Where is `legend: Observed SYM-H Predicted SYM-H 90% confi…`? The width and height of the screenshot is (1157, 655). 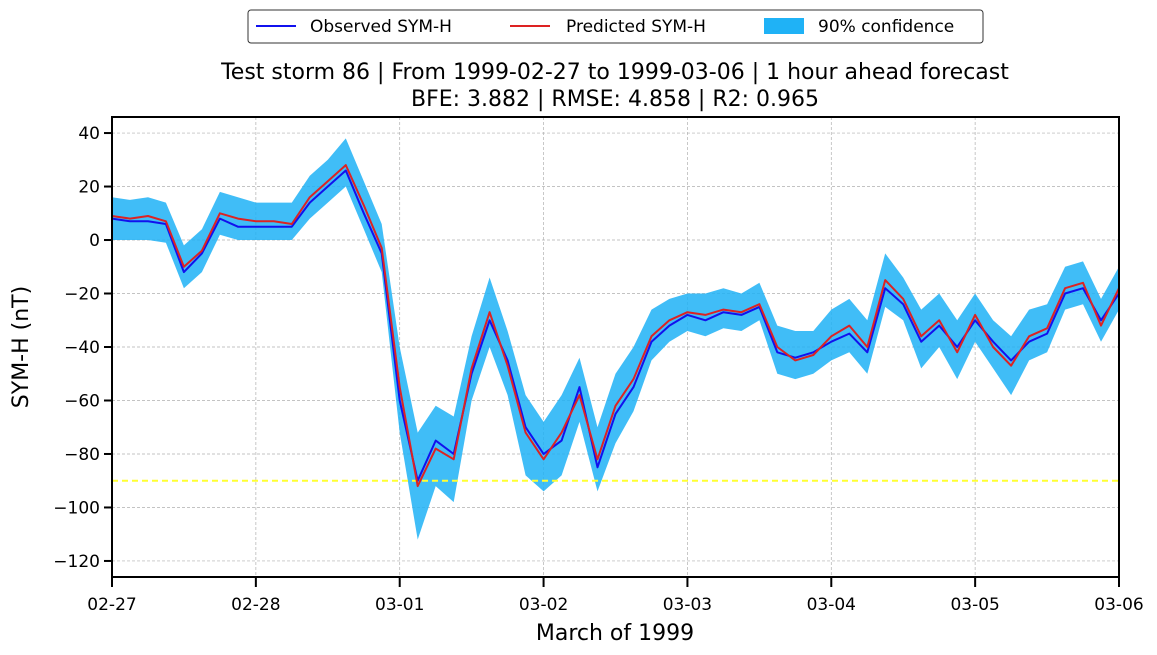 legend: Observed SYM-H Predicted SYM-H 90% confi… is located at coordinates (615, 26).